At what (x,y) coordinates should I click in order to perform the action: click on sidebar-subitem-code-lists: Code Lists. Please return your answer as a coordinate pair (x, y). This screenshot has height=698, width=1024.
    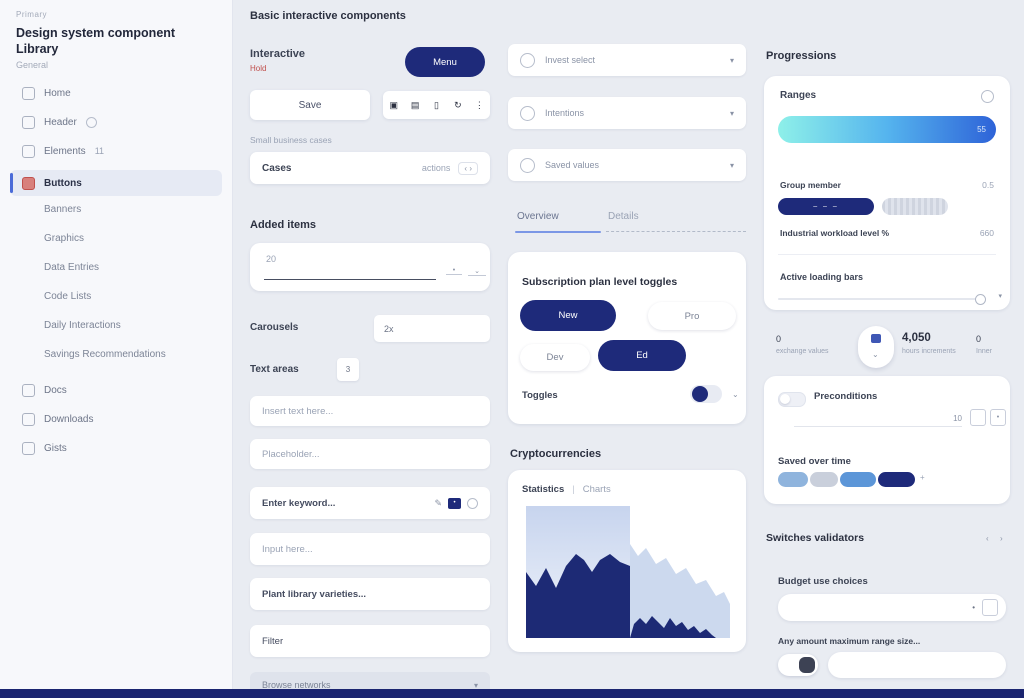
    Looking at the image, I should click on (68, 296).